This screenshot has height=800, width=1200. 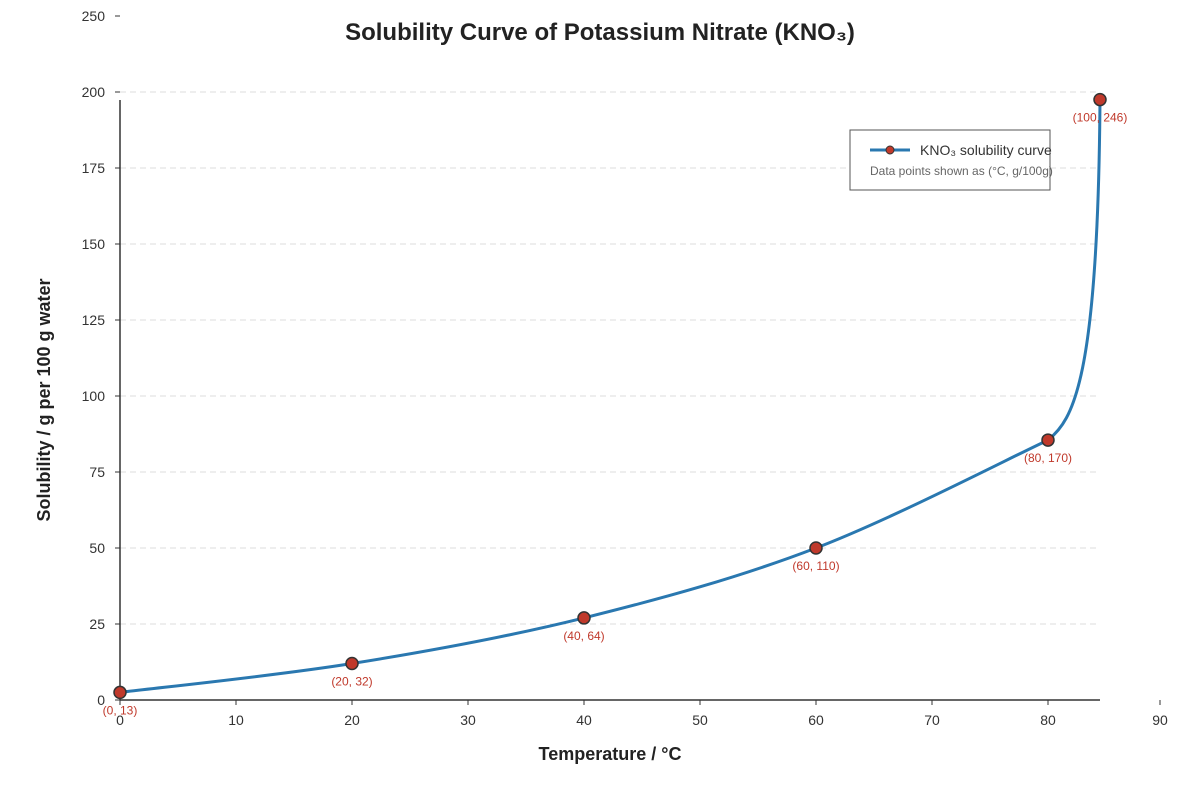 What do you see at coordinates (610, 754) in the screenshot?
I see `x-axis-title: Temperature / °C` at bounding box center [610, 754].